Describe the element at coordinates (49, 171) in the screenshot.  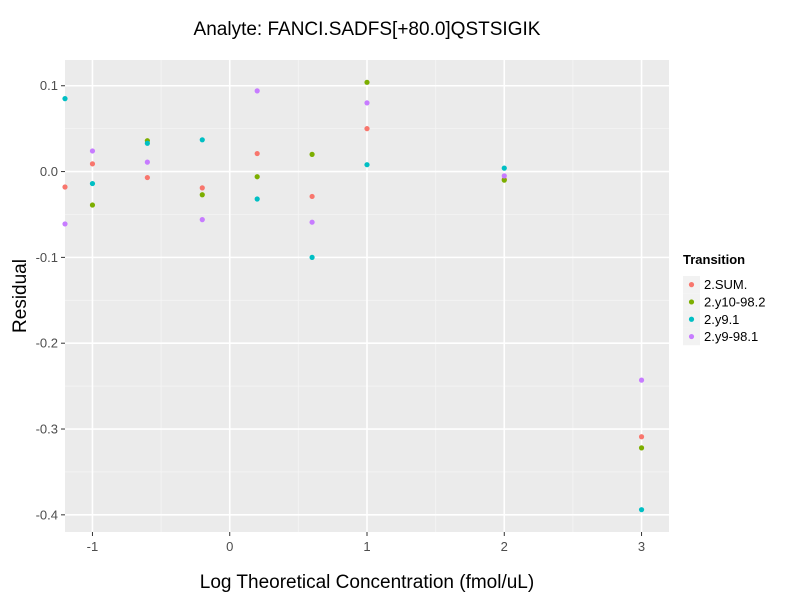
I see `y-tick-label: 0.0` at that location.